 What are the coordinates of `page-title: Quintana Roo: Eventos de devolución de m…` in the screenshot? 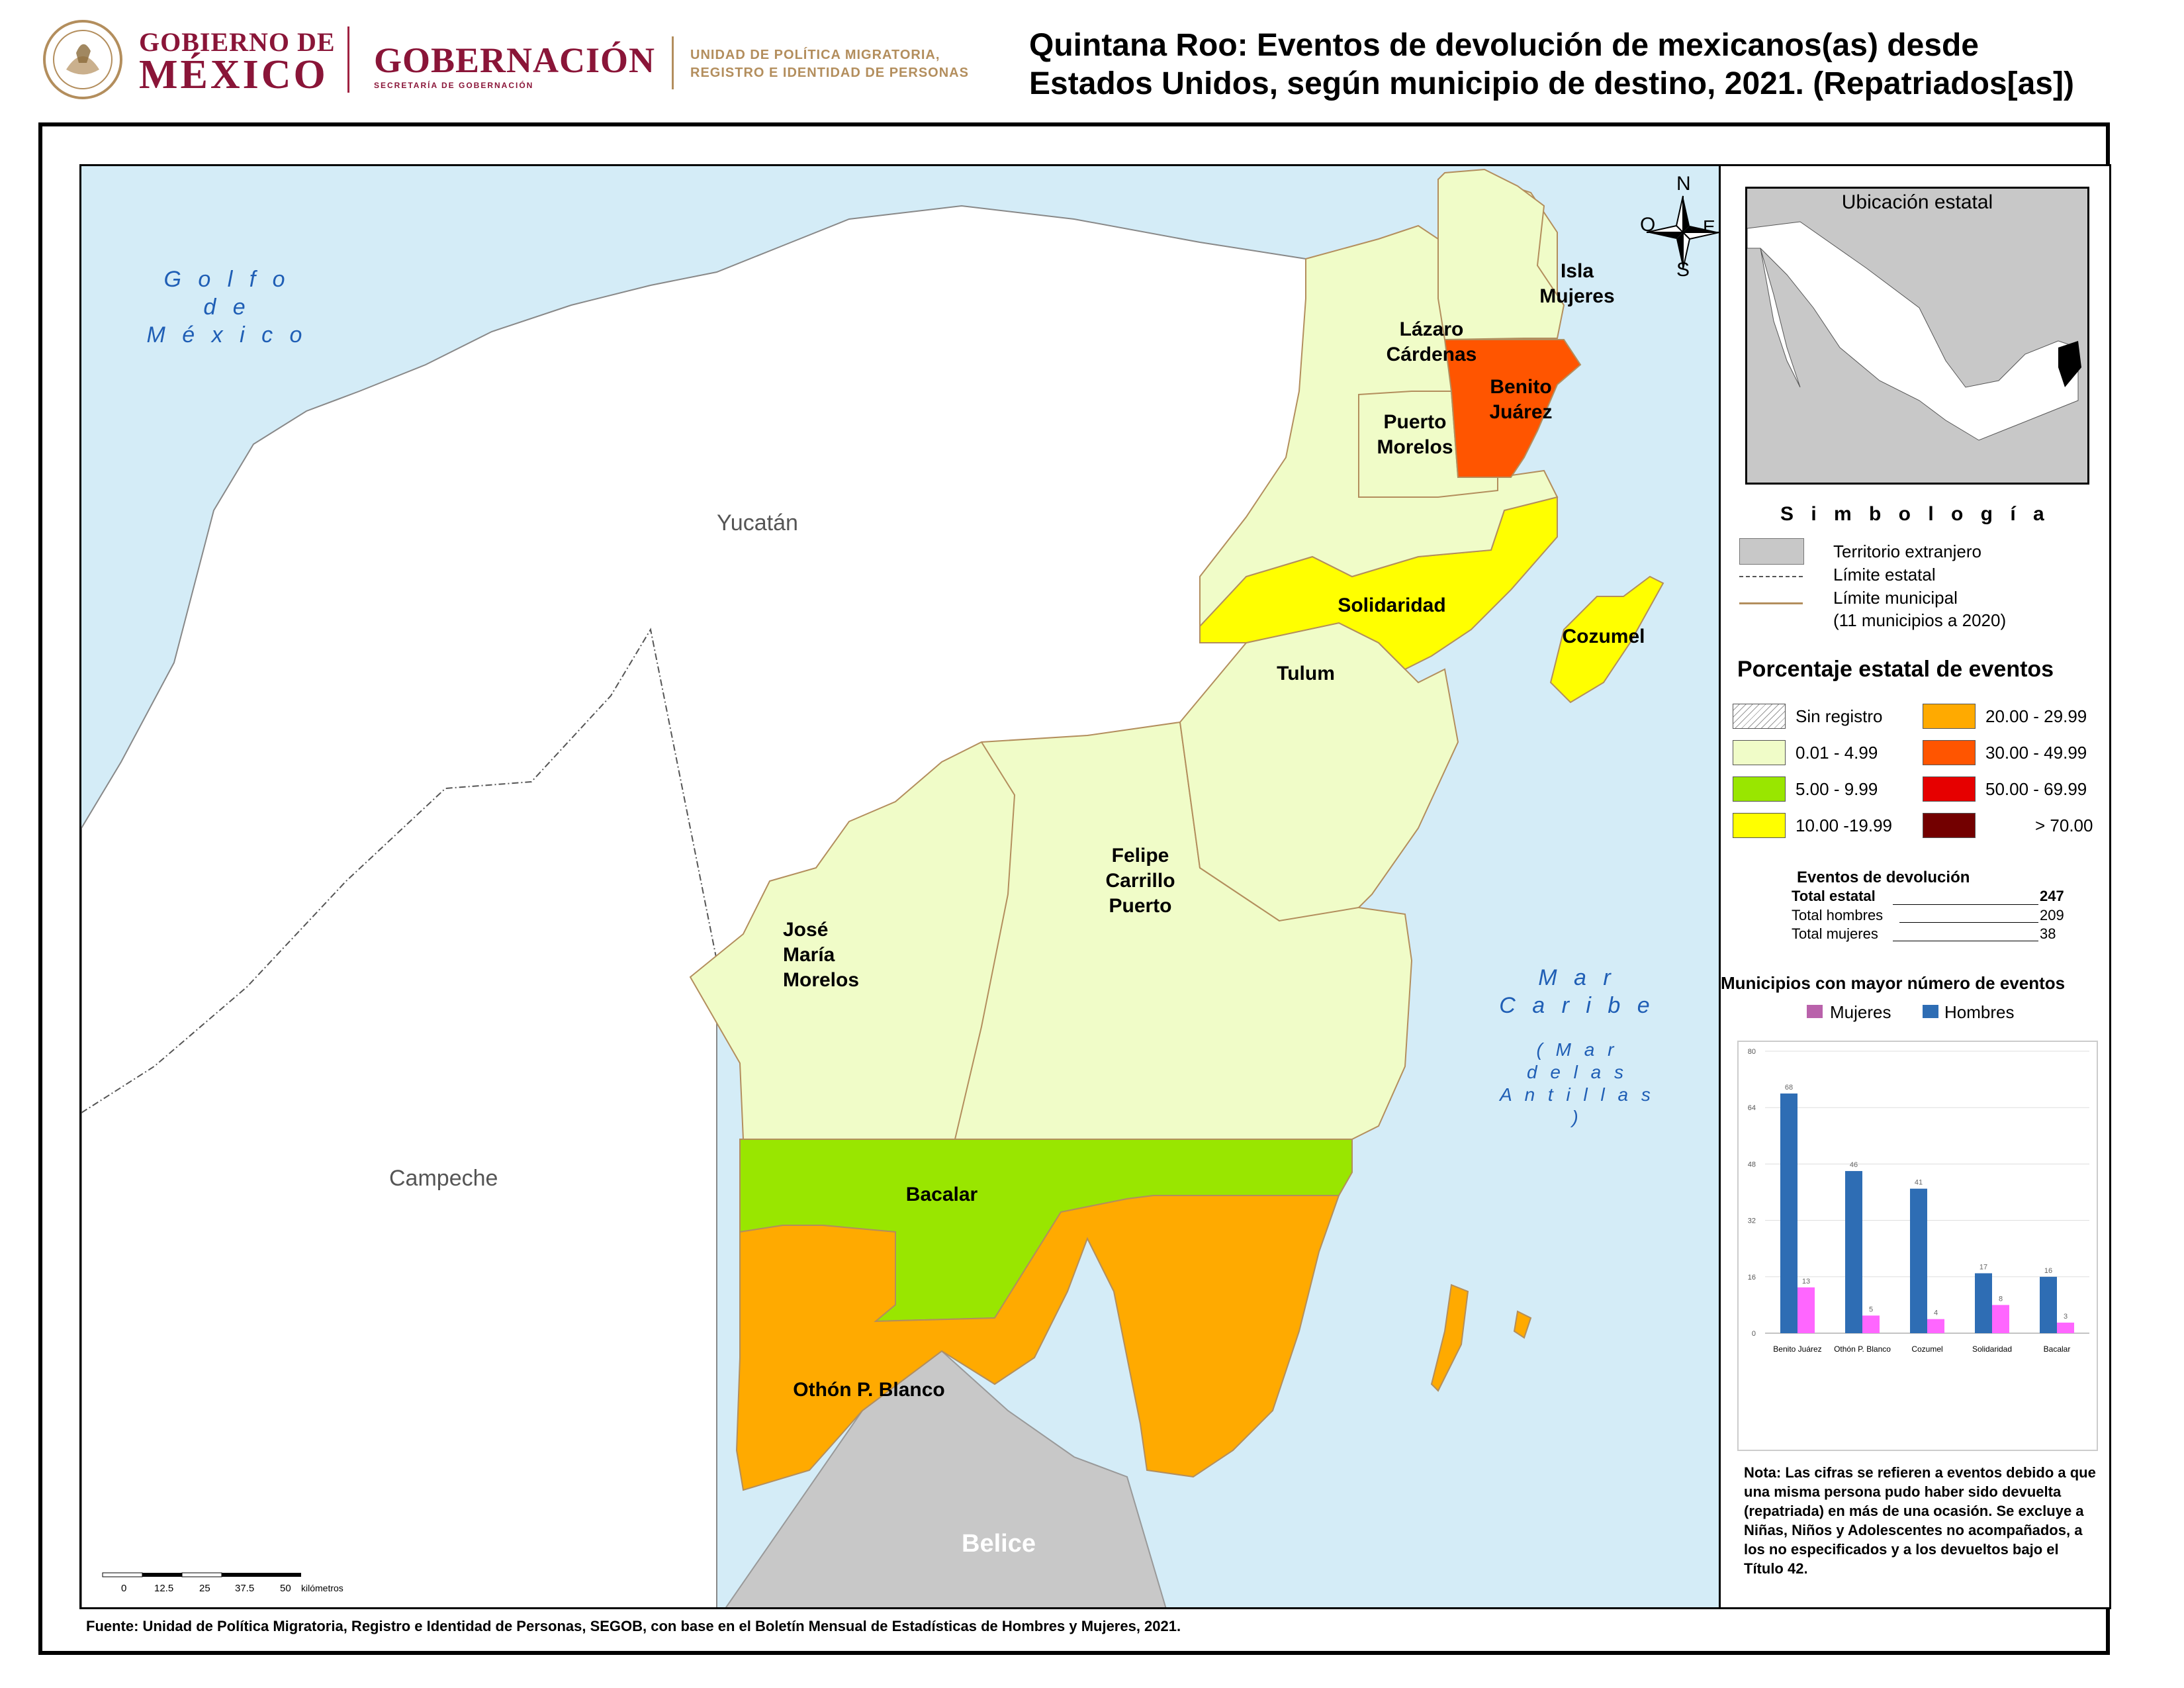 It's located at (1551, 64).